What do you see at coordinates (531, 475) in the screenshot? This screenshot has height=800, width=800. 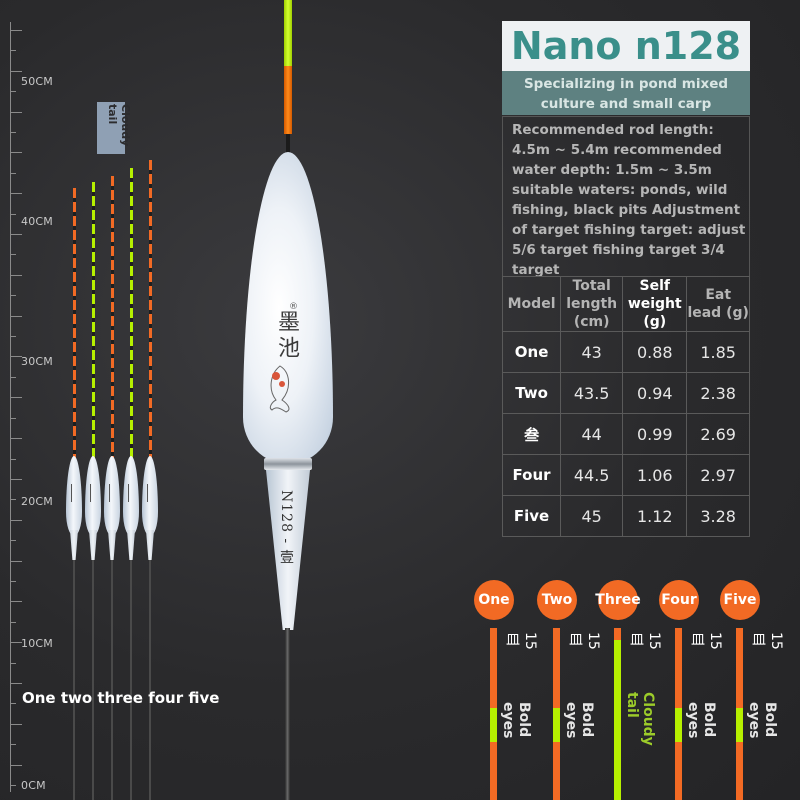 I see `row-model: Four` at bounding box center [531, 475].